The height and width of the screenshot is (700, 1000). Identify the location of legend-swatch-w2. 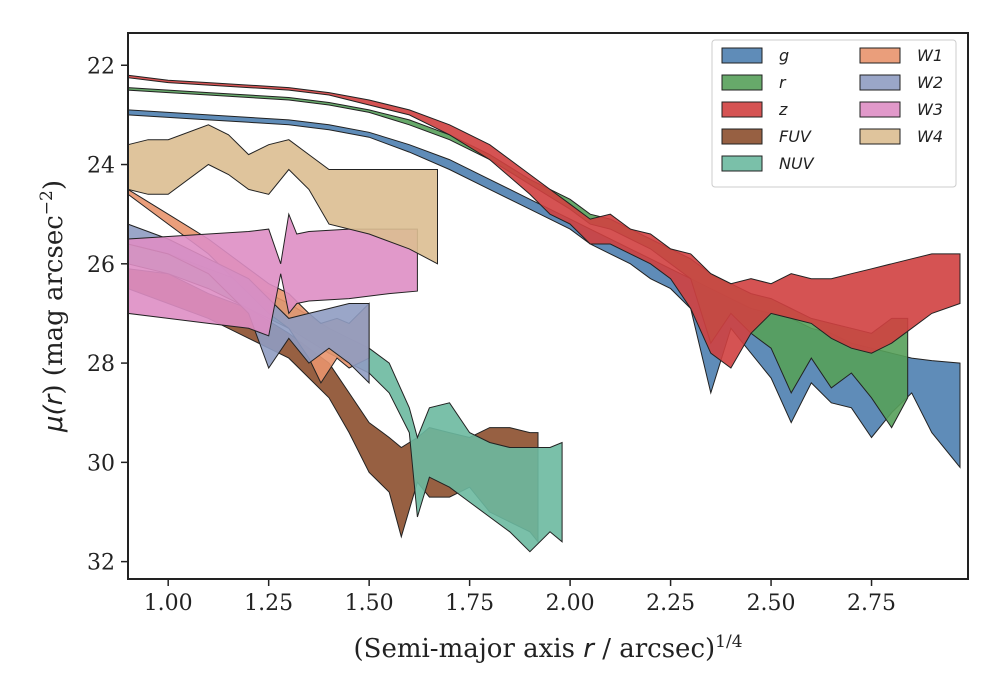
(880, 82).